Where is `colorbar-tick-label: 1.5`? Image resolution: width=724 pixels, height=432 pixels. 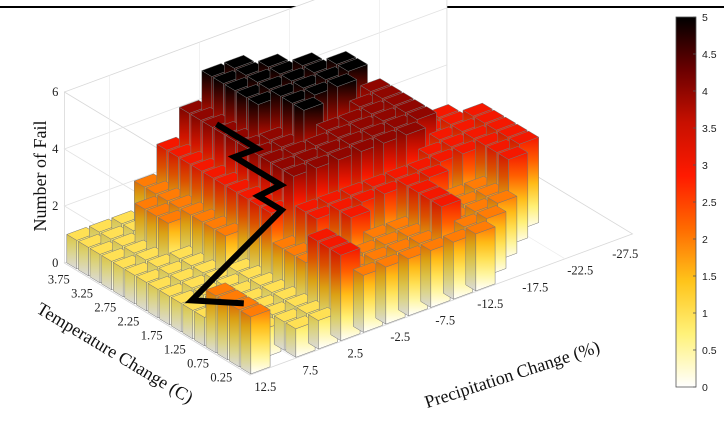
colorbar-tick-label: 1.5 is located at coordinates (709, 277).